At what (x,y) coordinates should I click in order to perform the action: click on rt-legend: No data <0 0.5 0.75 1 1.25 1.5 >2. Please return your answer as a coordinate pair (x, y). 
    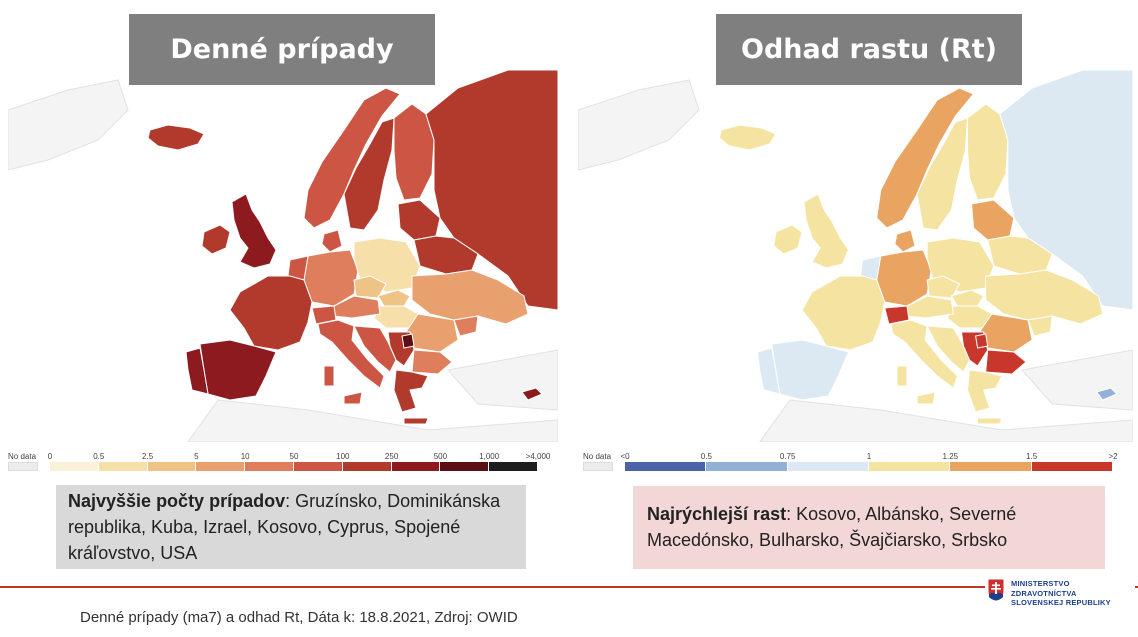
    Looking at the image, I should click on (853, 465).